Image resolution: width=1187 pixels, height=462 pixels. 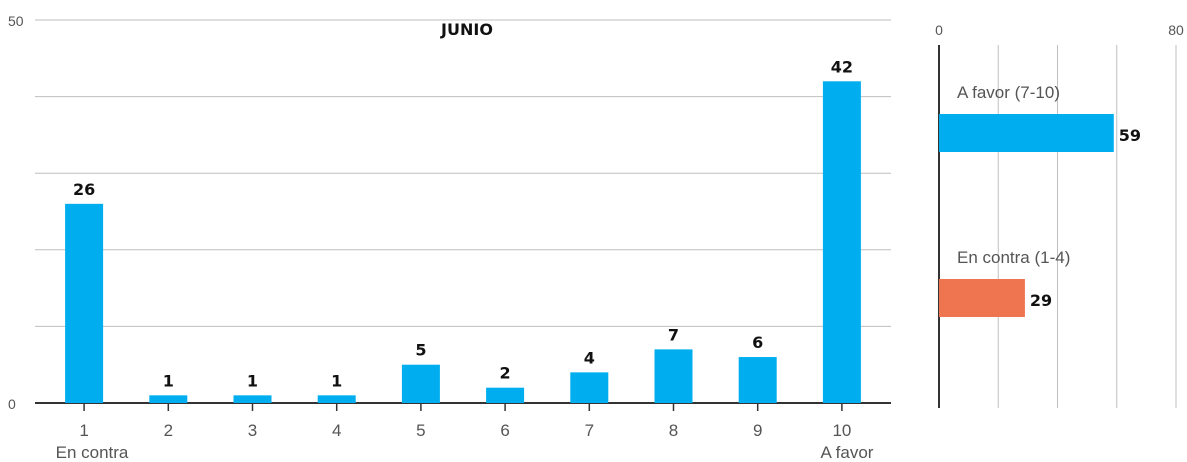 What do you see at coordinates (84, 189) in the screenshot?
I see `bar-value-label: 26` at bounding box center [84, 189].